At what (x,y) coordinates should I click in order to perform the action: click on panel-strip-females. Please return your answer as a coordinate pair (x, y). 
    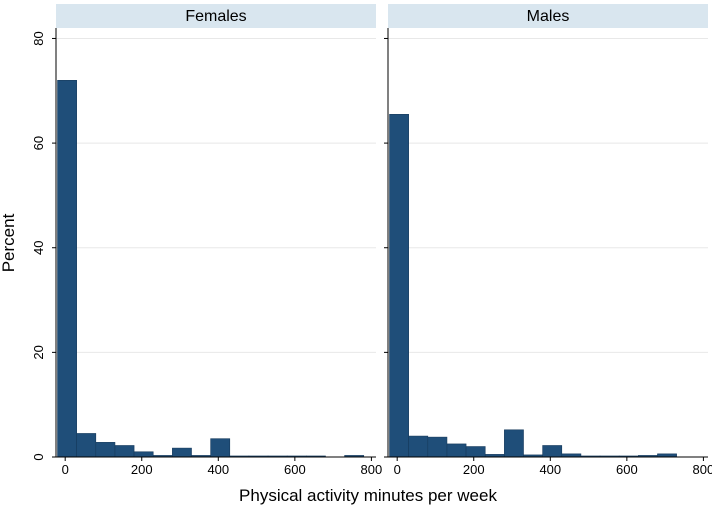
    Looking at the image, I should click on (216, 16).